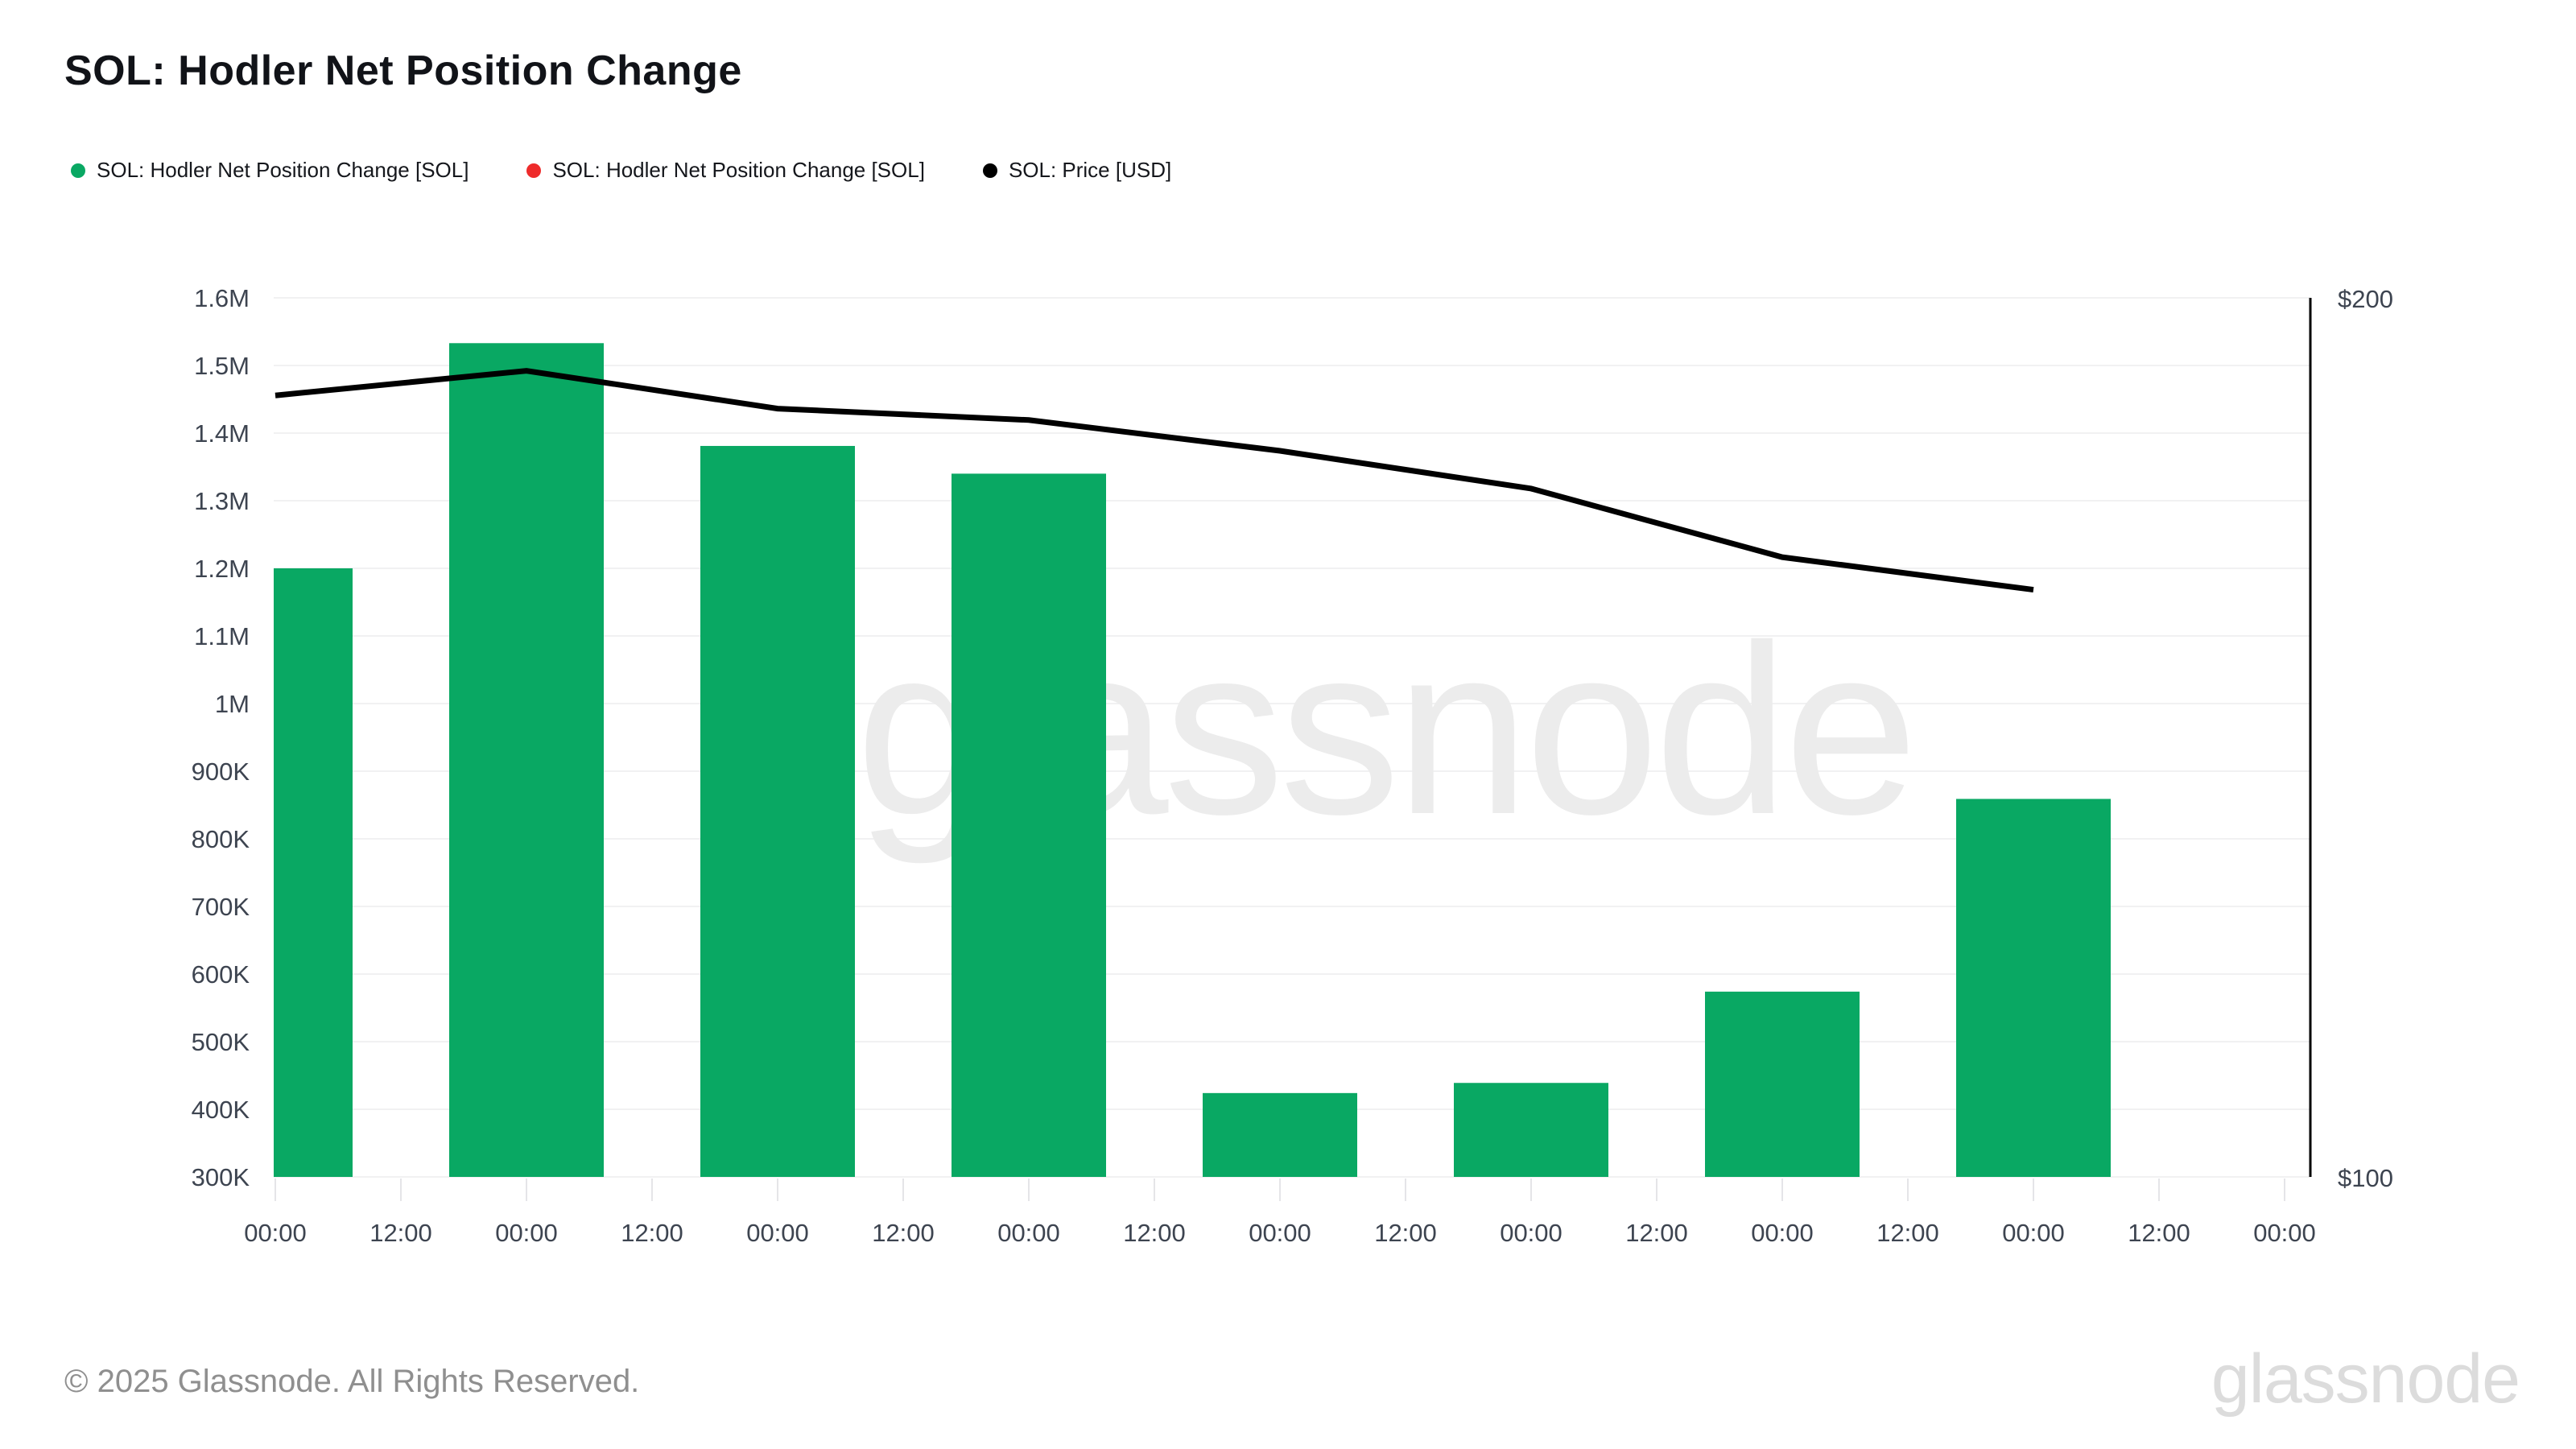 Image resolution: width=2576 pixels, height=1449 pixels. What do you see at coordinates (221, 839) in the screenshot?
I see `y-axis-label: 800K` at bounding box center [221, 839].